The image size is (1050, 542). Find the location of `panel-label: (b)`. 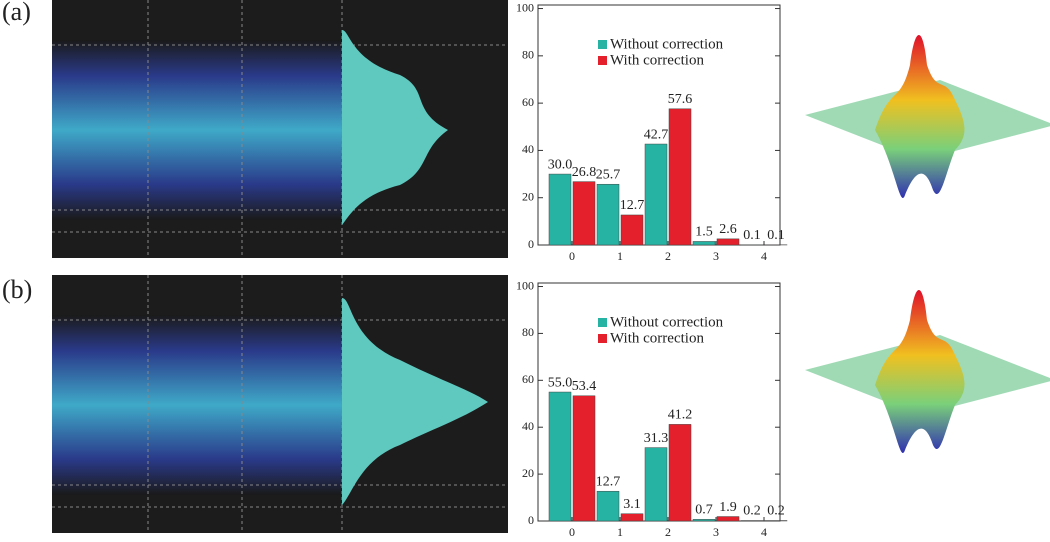

panel-label: (b) is located at coordinates (17, 289).